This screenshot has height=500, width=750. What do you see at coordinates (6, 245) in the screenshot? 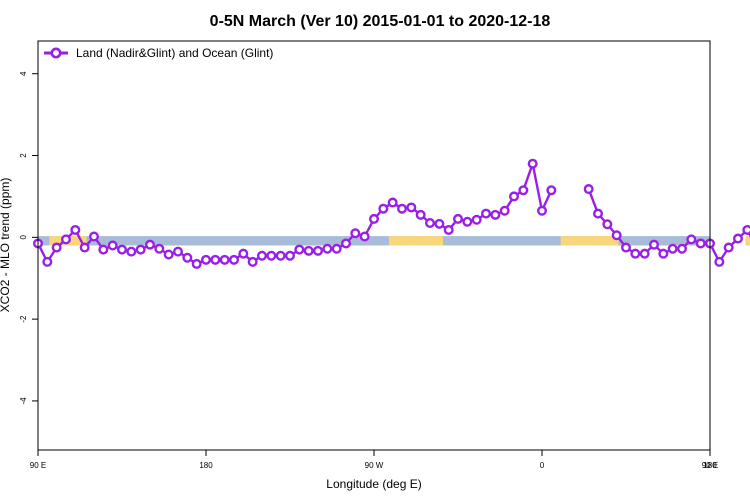
I see `y-axis-label: XCO2 - MLO trend (ppm)` at bounding box center [6, 245].